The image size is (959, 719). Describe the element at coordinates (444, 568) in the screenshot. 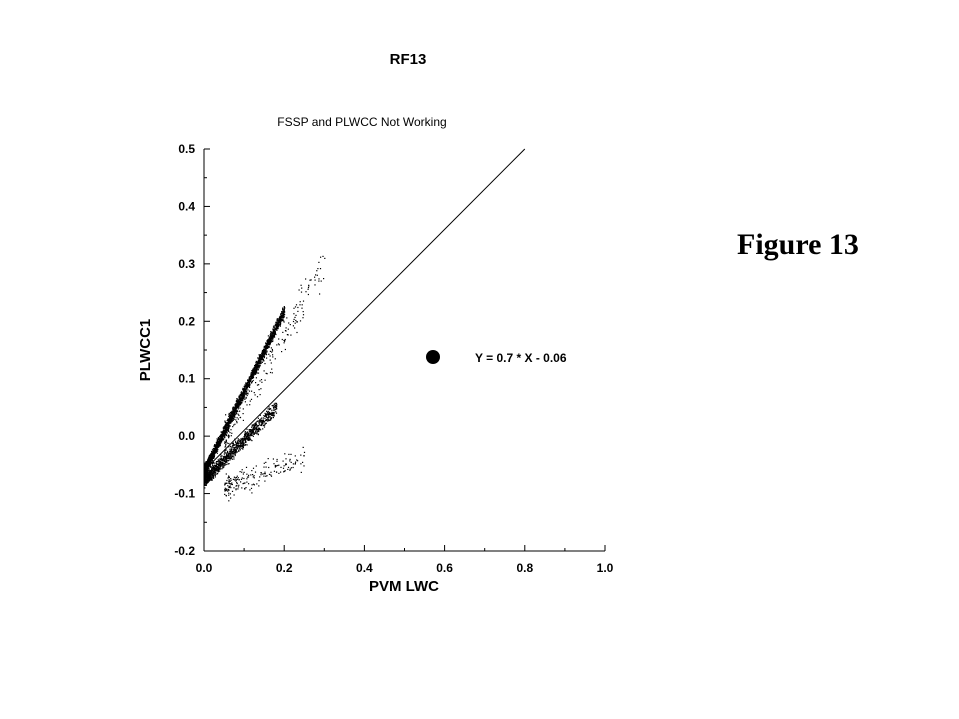

I see `x-tick-label: 0.6` at that location.